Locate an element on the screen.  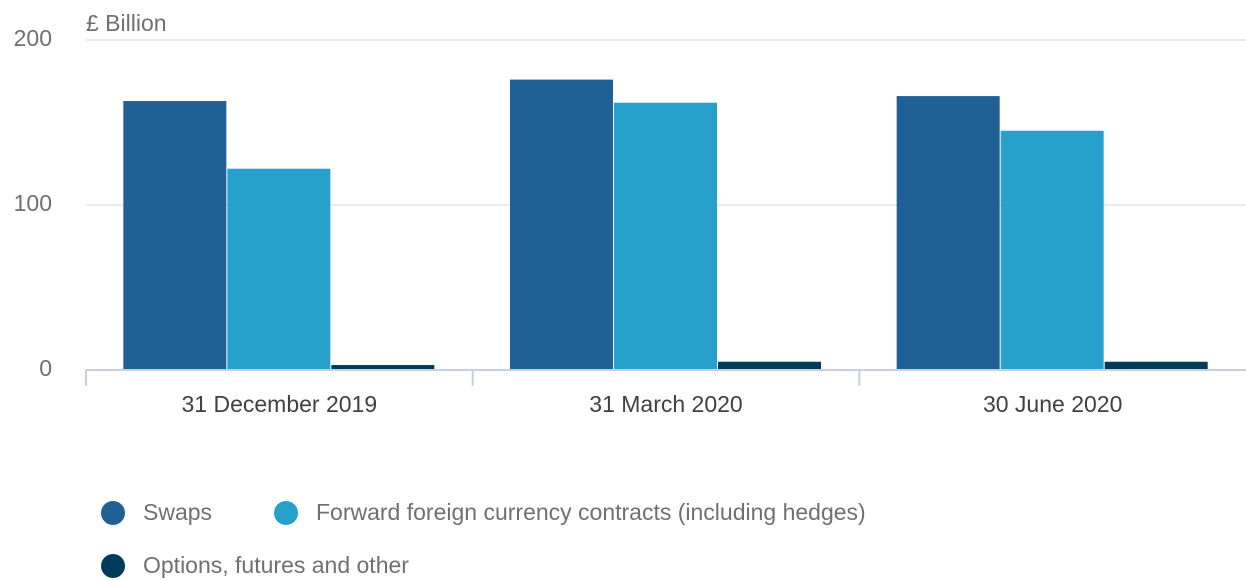
legend-label: Swaps is located at coordinates (177, 512).